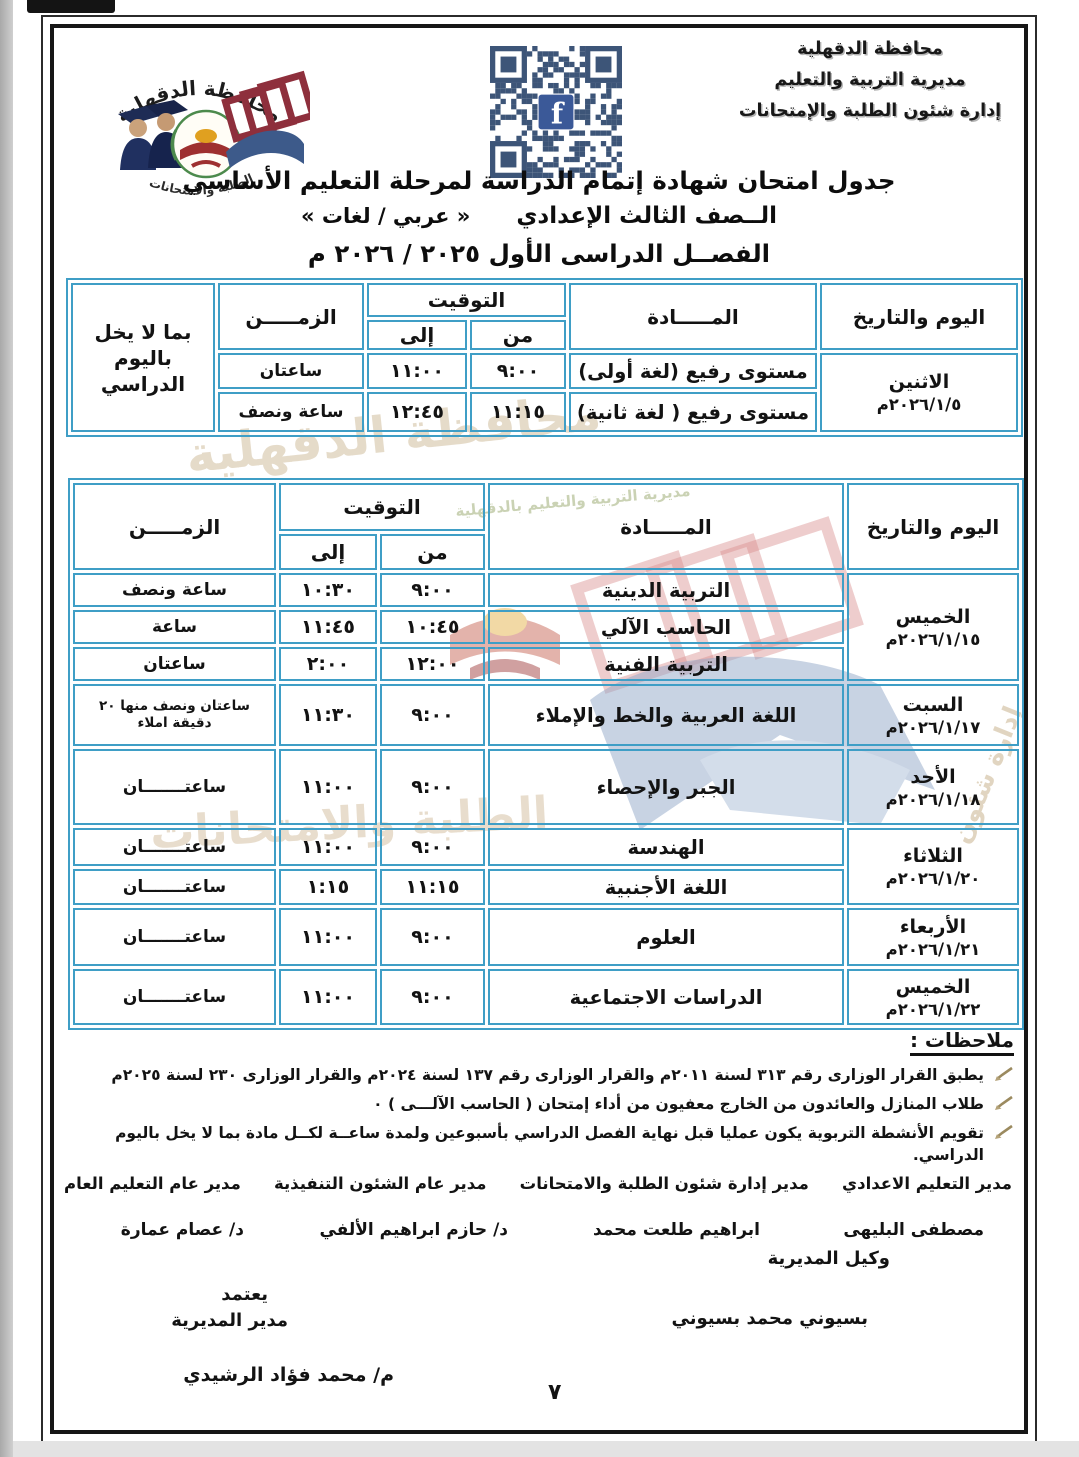 The image size is (1079, 1457). I want to click on facebook-icon, so click(556, 112).